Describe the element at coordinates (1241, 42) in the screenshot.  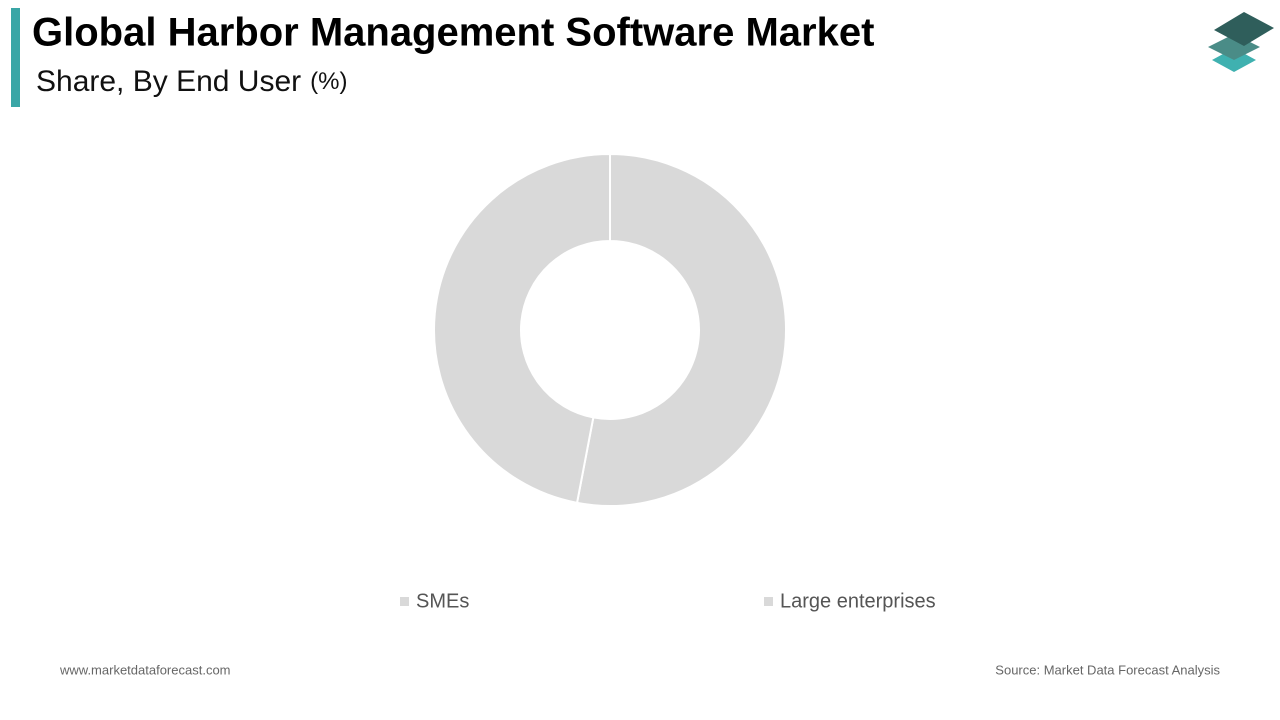
I see `logo` at that location.